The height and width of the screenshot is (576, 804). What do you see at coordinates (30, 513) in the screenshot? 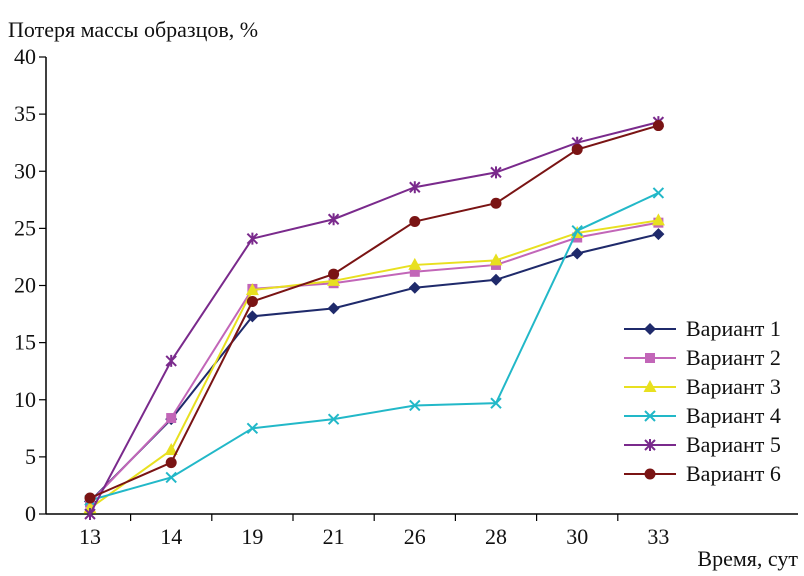
I see `y-tick-label: 0` at bounding box center [30, 513].